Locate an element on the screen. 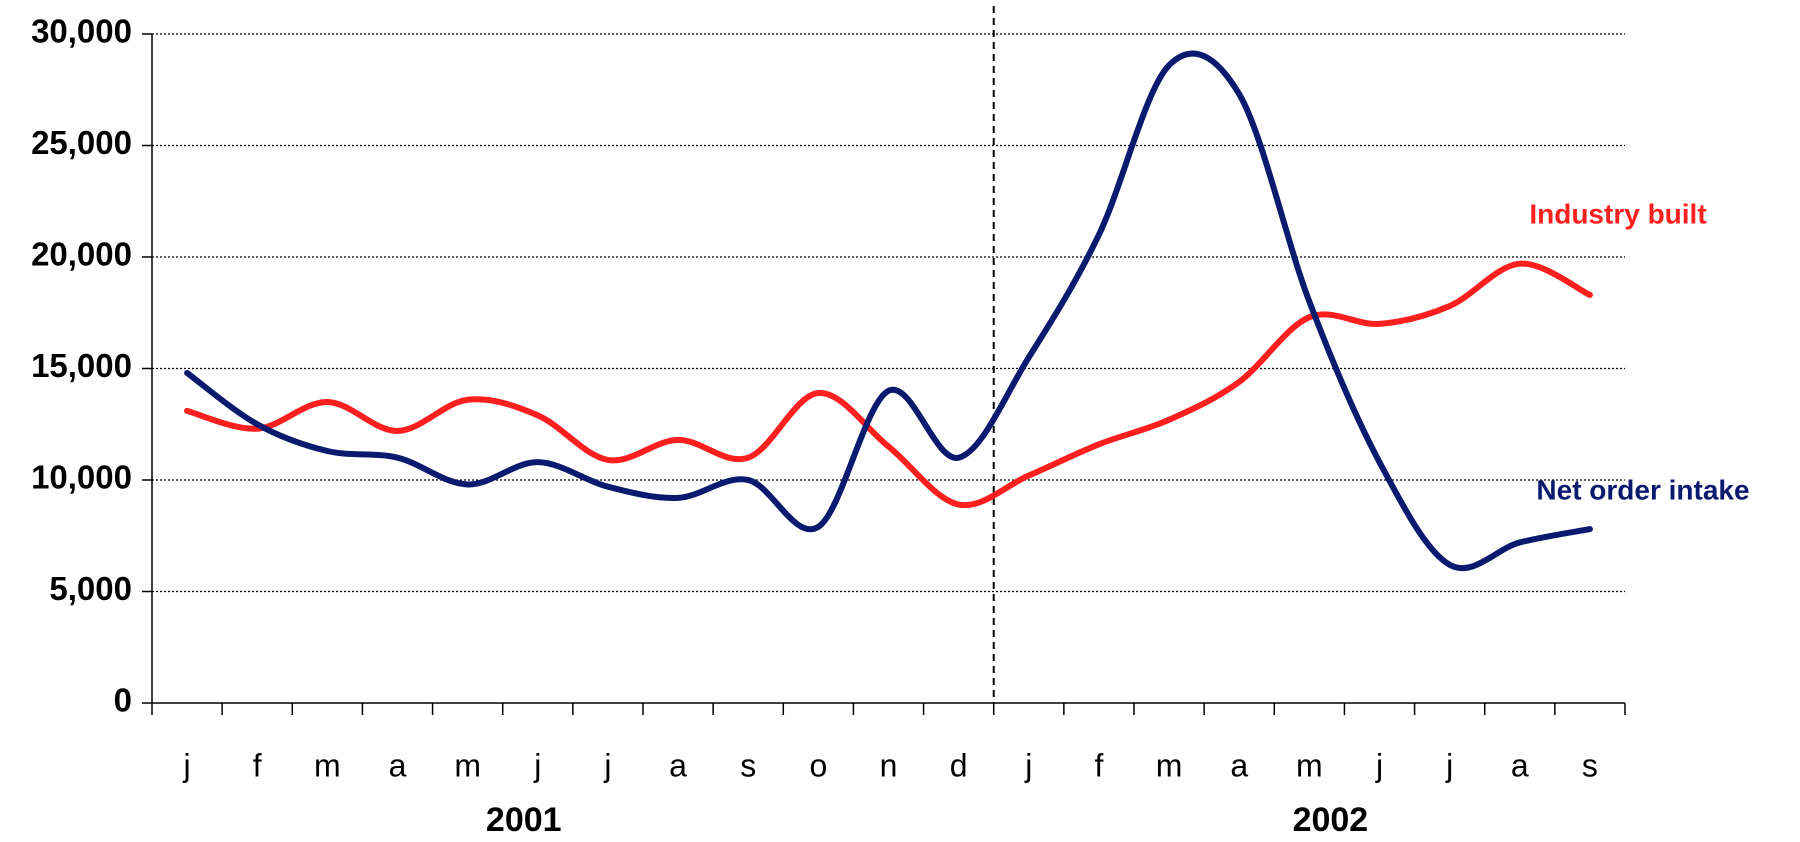 This screenshot has width=1800, height=842. series-label: Net order intake is located at coordinates (1642, 489).